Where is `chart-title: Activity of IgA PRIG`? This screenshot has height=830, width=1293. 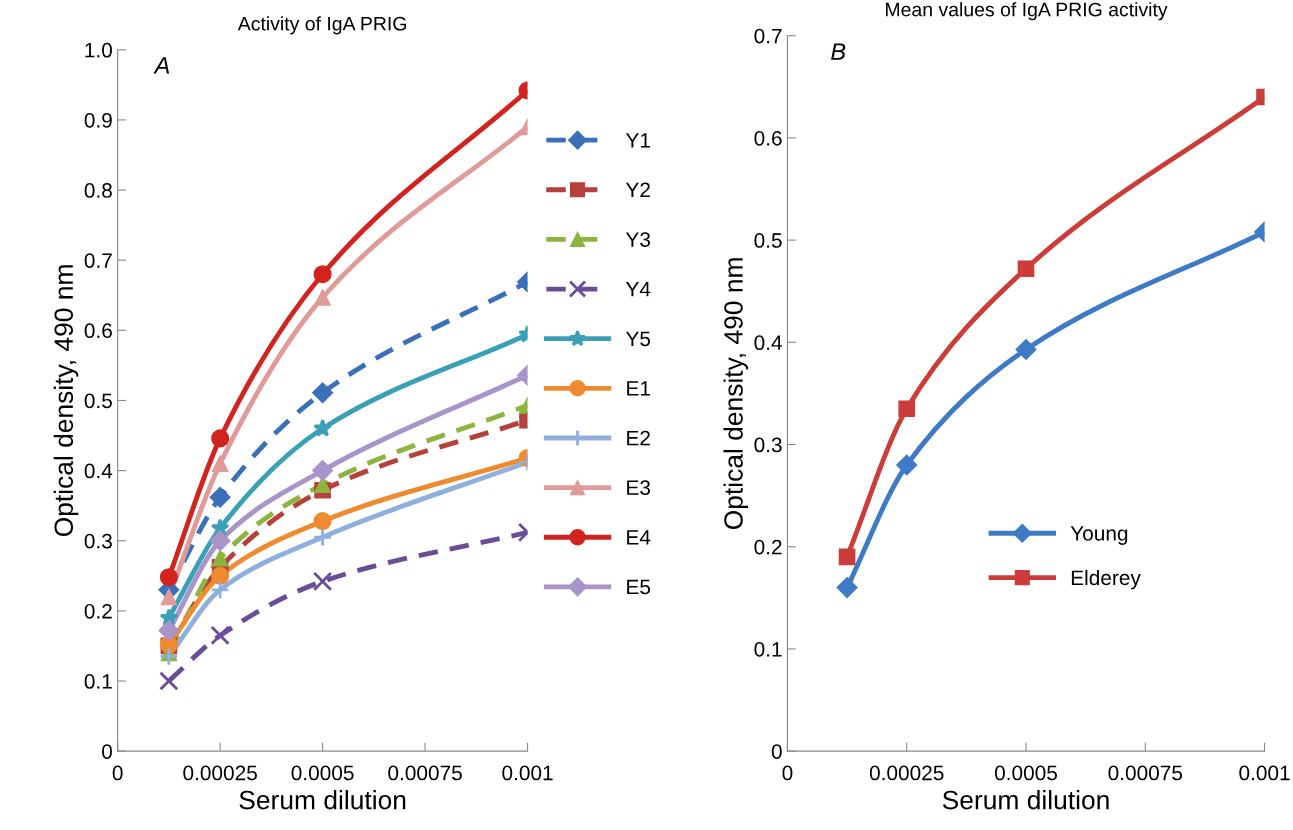 chart-title: Activity of IgA PRIG is located at coordinates (321, 25).